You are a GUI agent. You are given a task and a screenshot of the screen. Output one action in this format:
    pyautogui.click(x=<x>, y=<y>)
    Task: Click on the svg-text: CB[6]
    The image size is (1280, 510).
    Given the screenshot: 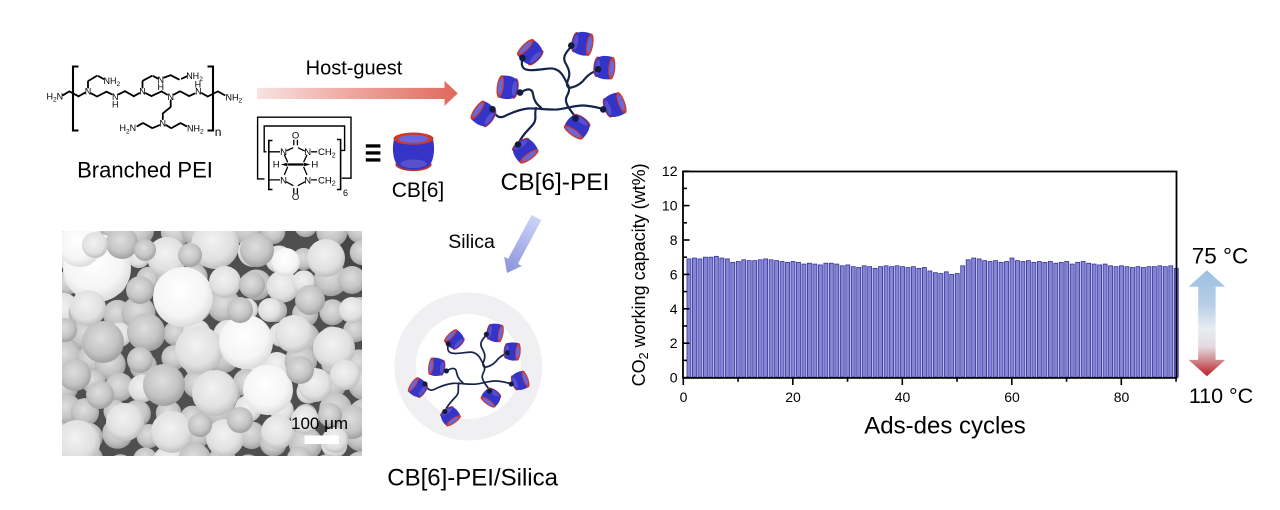 What is the action you would take?
    pyautogui.click(x=418, y=190)
    